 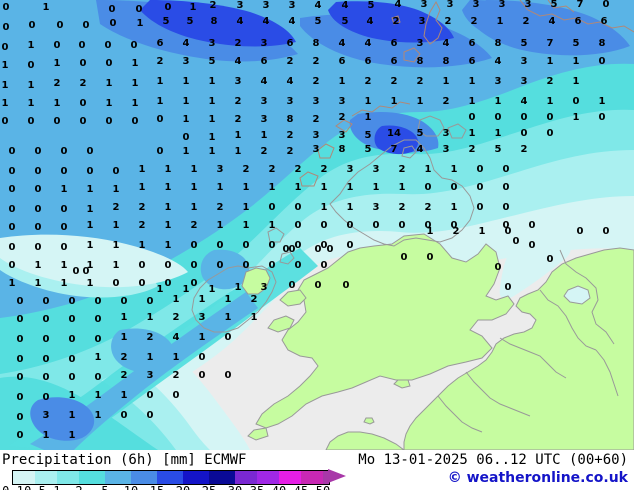 I want to click on country-borders, so click(x=528, y=341).